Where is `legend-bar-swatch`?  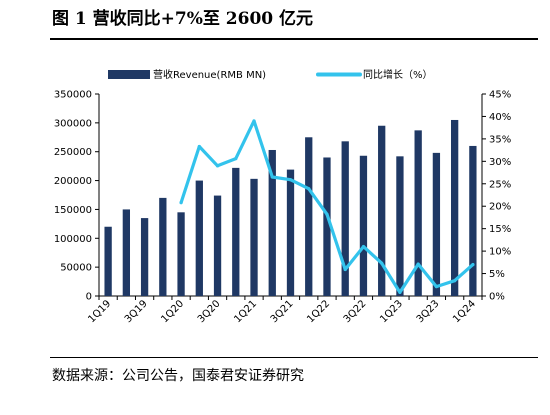 legend-bar-swatch is located at coordinates (129, 74).